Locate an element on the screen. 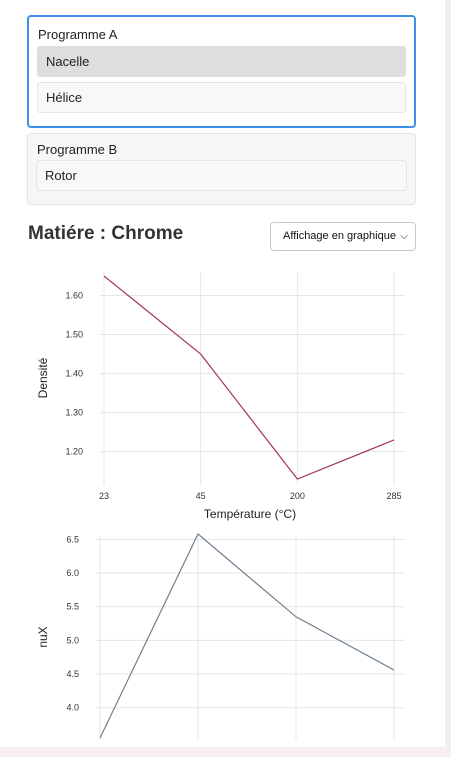 This screenshot has height=757, width=451. program-card-a: Programme A Nacelle Hélice is located at coordinates (221, 71).